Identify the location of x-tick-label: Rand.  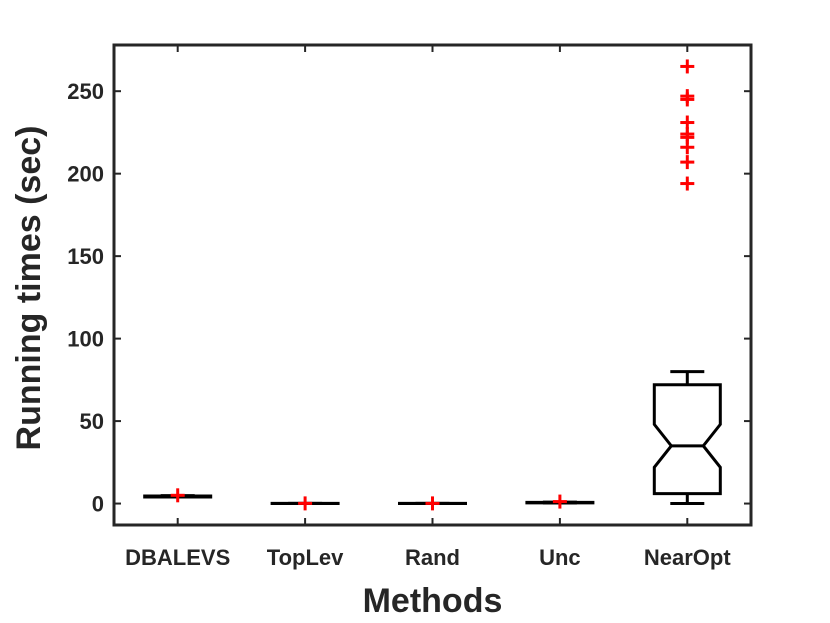
(432, 557).